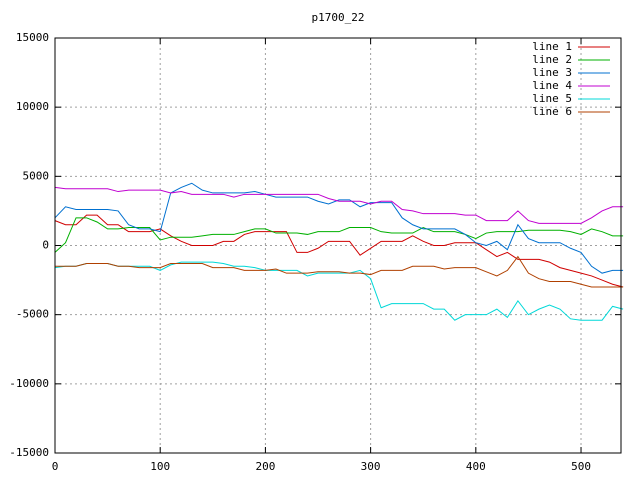  I want to click on legend-label: line 2, so click(552, 59).